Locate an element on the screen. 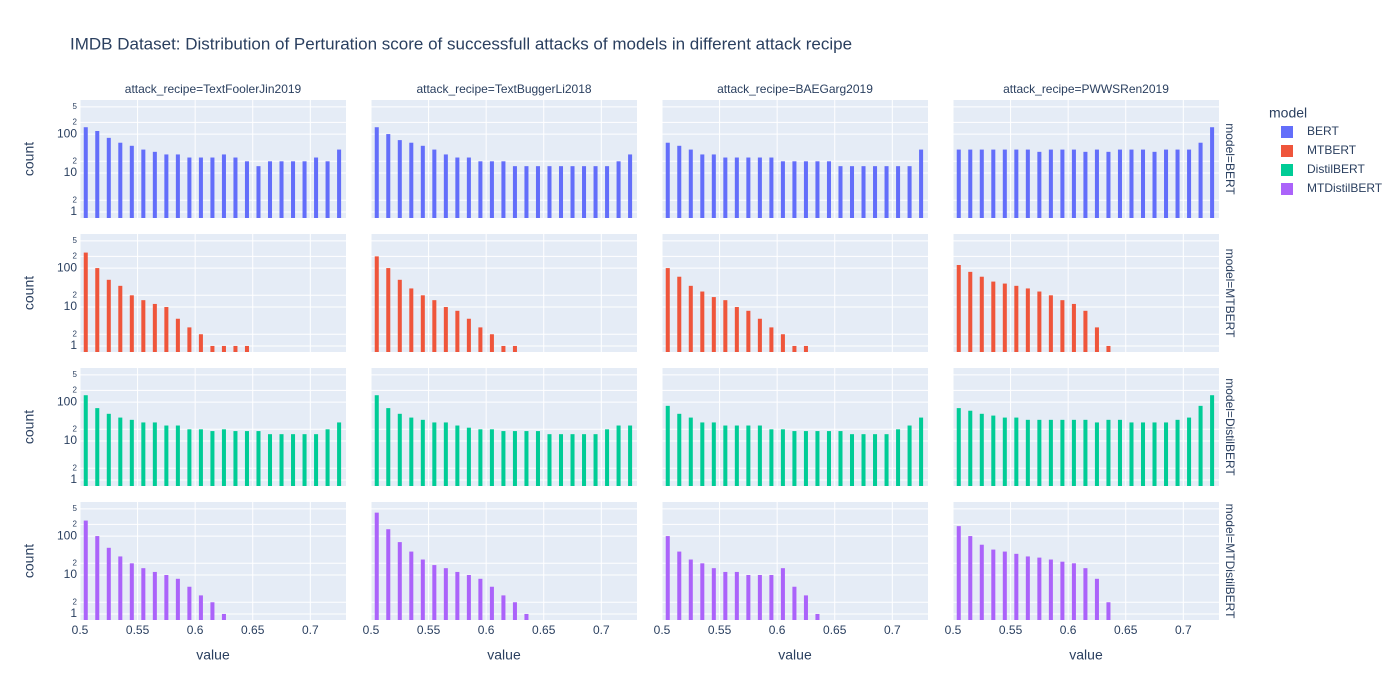 Image resolution: width=1400 pixels, height=700 pixels. x-tick-label: 0.65 is located at coordinates (544, 630).